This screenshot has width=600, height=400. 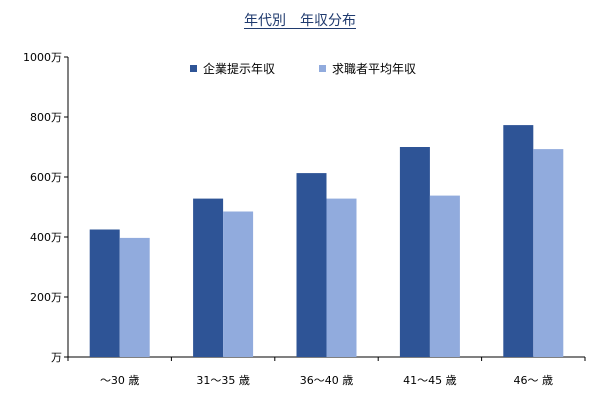 What do you see at coordinates (56, 357) in the screenshot?
I see `y-tick-label: 万` at bounding box center [56, 357].